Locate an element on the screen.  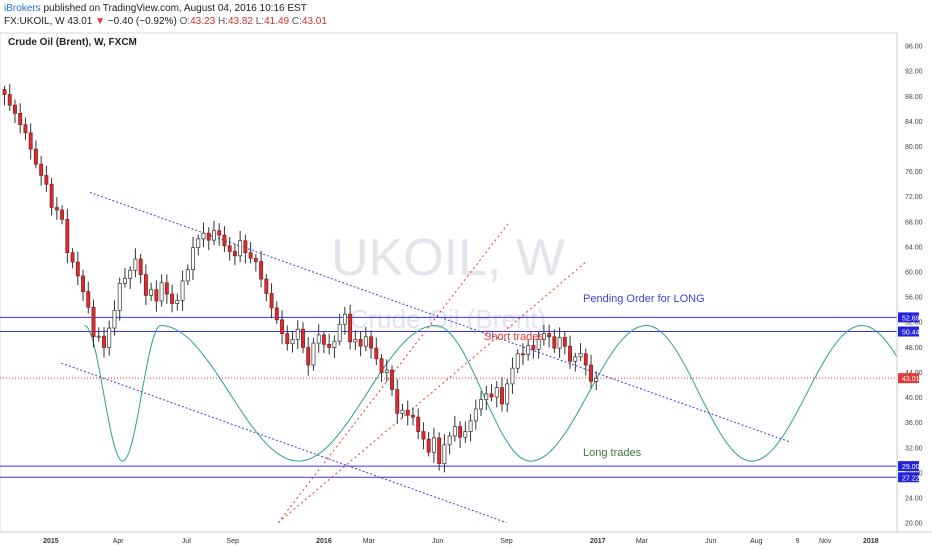
open-label: O: is located at coordinates (185, 21).